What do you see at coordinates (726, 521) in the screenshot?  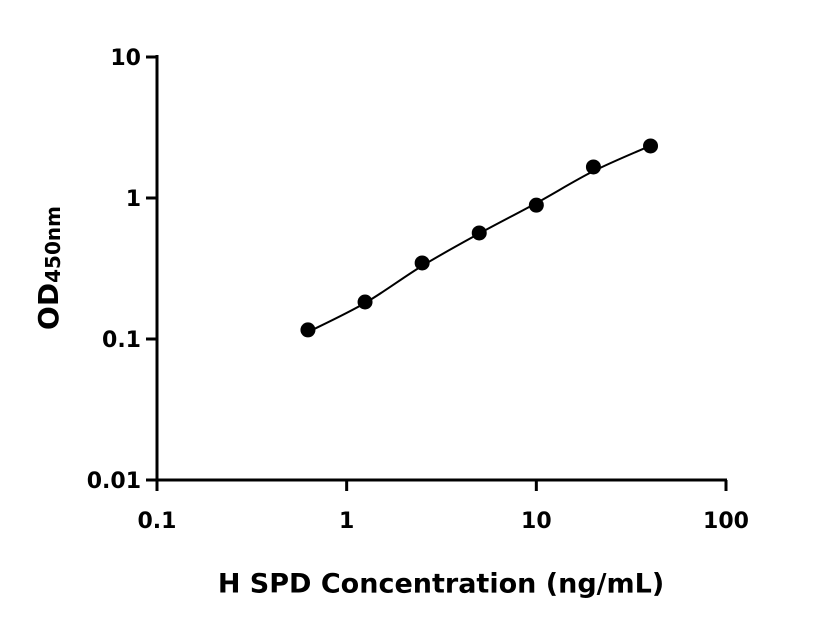 I see `x-tick-label: 100` at bounding box center [726, 521].